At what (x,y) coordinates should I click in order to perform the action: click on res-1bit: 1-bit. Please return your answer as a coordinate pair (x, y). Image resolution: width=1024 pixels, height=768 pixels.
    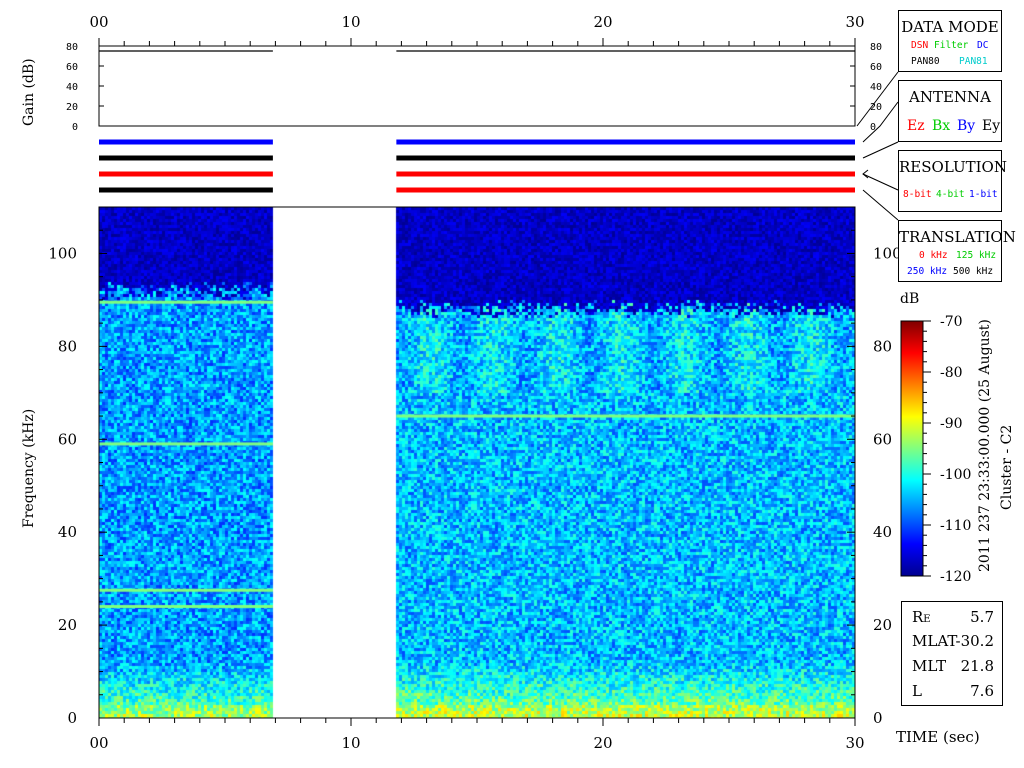
    Looking at the image, I should click on (983, 194).